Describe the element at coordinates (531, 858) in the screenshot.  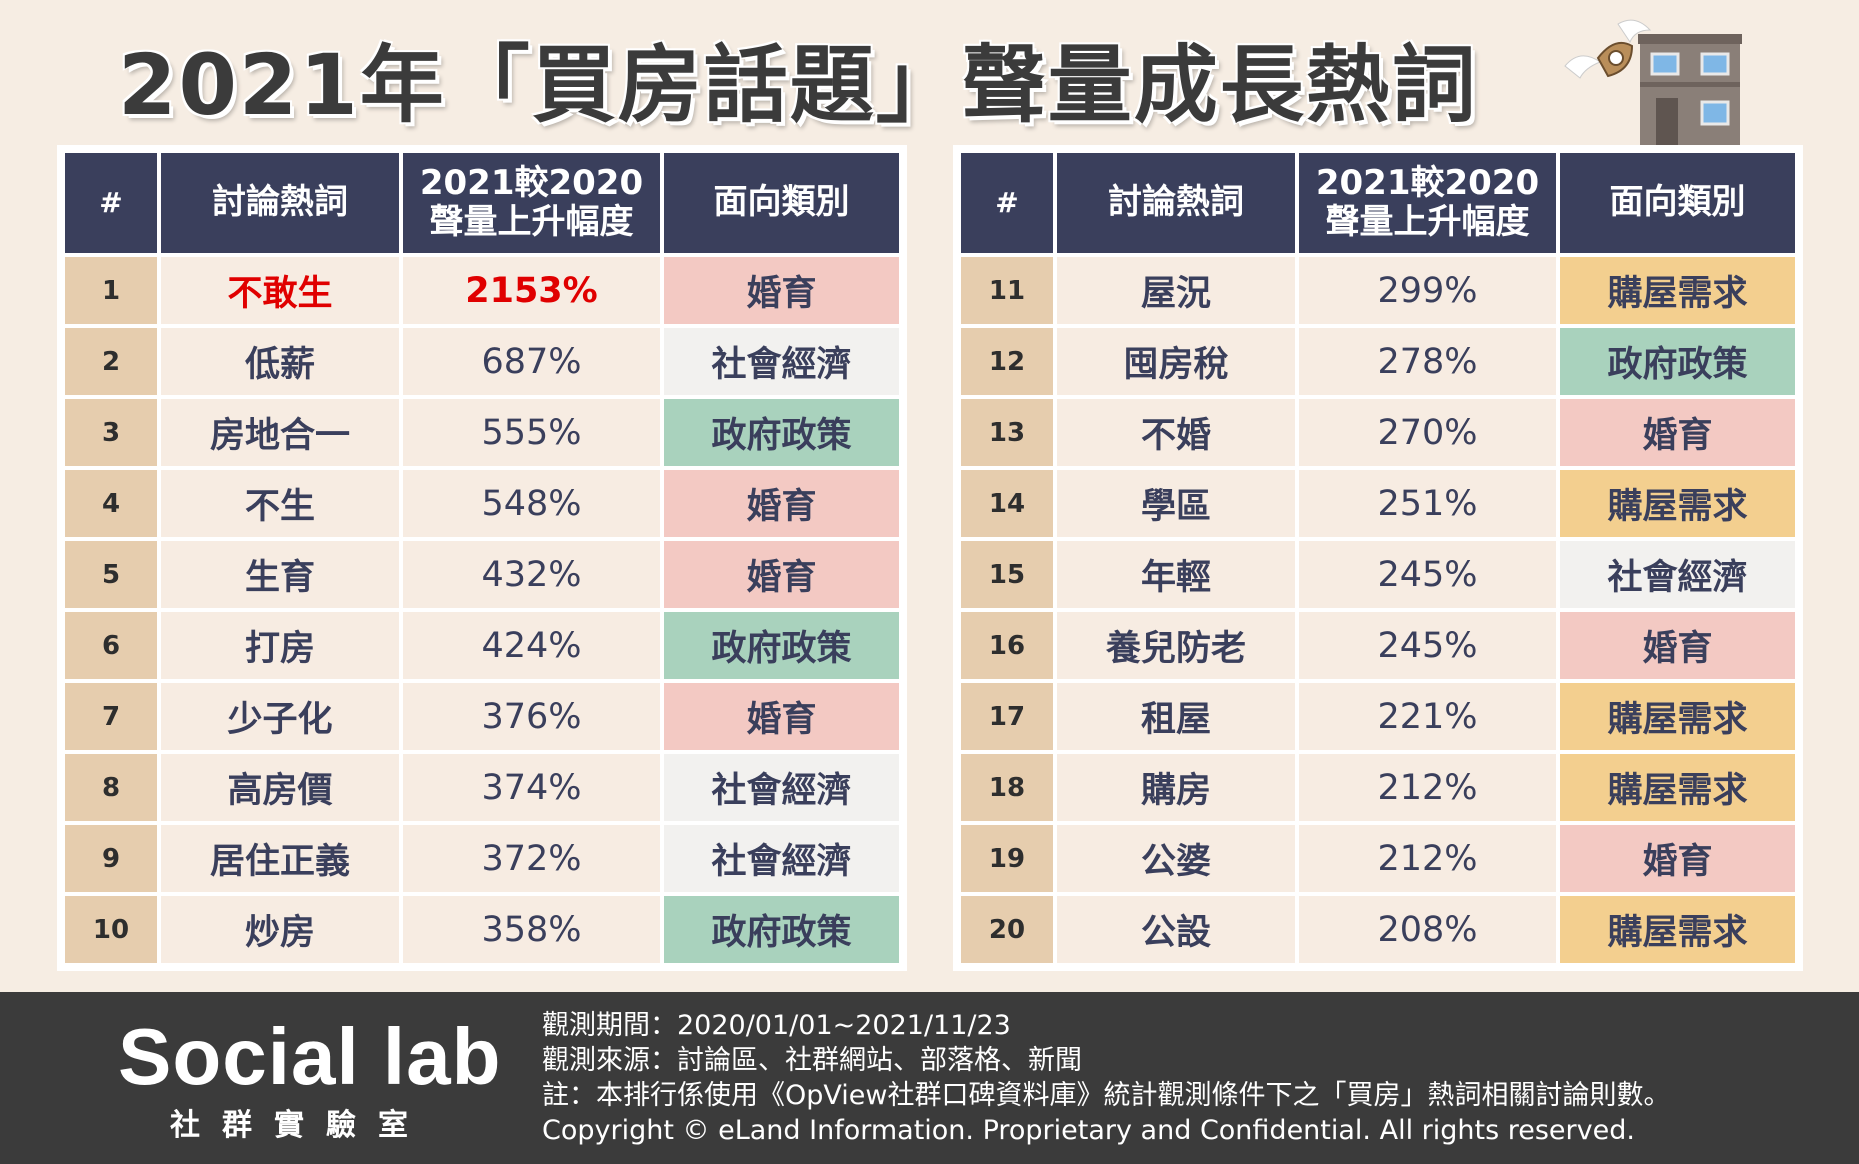
I see `growth-cell: 372%` at that location.